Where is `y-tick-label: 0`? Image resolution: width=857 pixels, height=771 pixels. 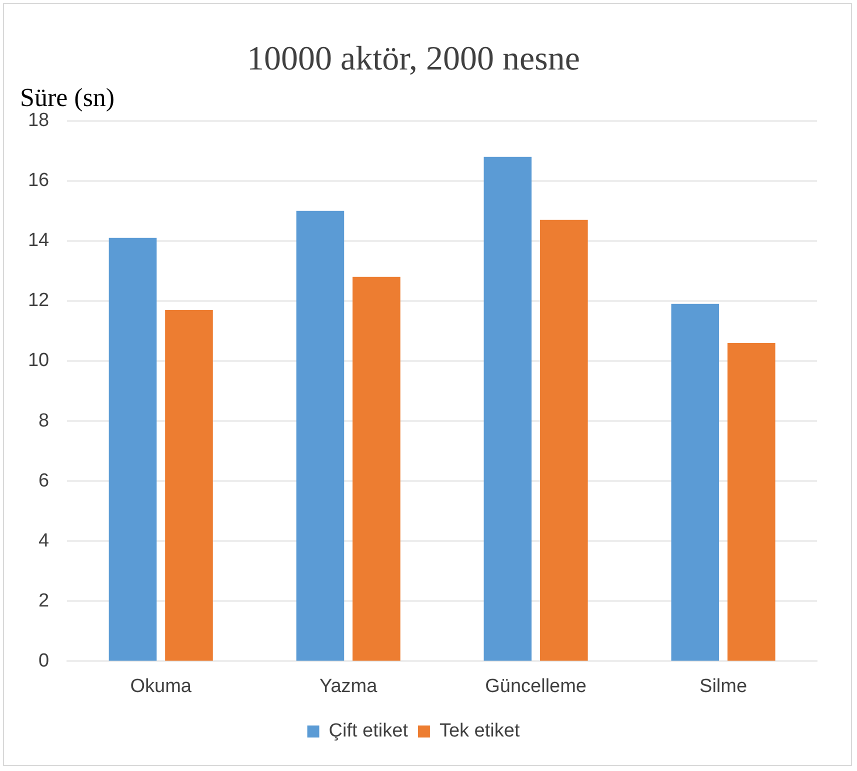 y-tick-label: 0 is located at coordinates (44, 661).